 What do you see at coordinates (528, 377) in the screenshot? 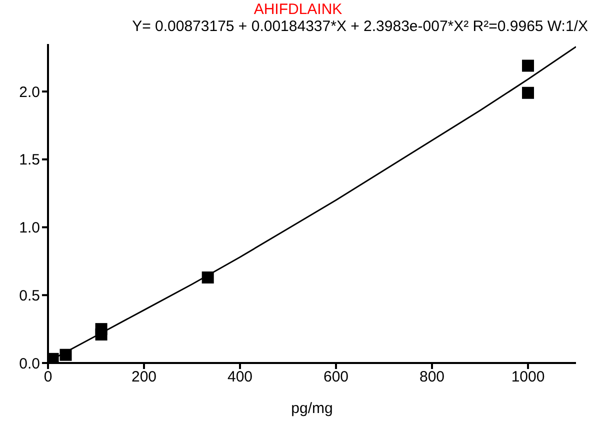
I see `x-tick-label: 1000` at bounding box center [528, 377].